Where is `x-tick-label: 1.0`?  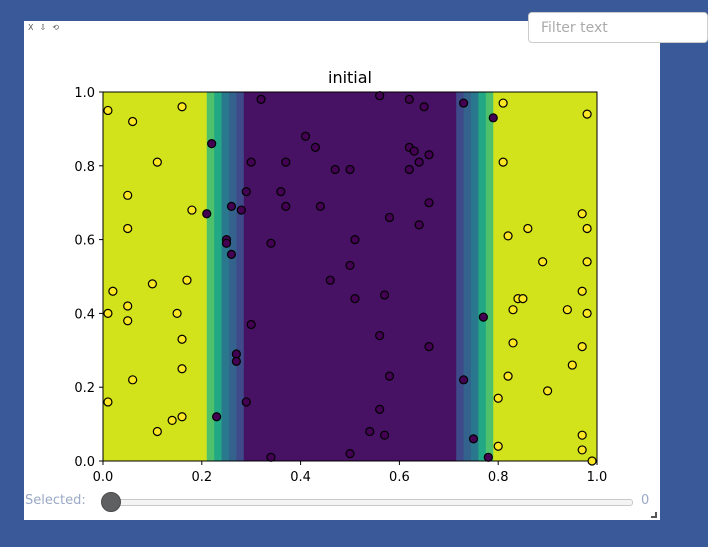
x-tick-label: 1.0 is located at coordinates (597, 477).